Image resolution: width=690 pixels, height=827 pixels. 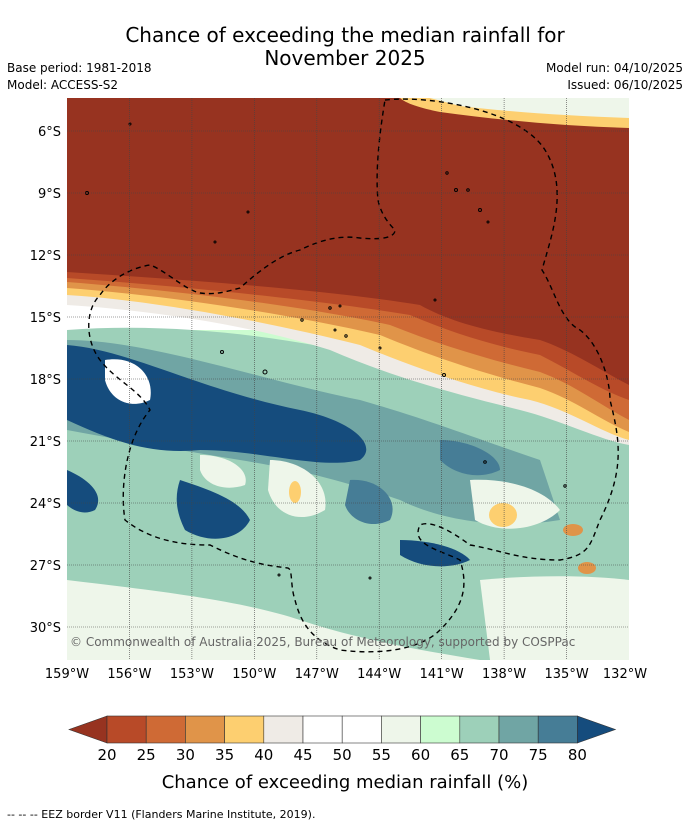 What do you see at coordinates (88, 729) in the screenshot?
I see `colorbar-extend-low` at bounding box center [88, 729].